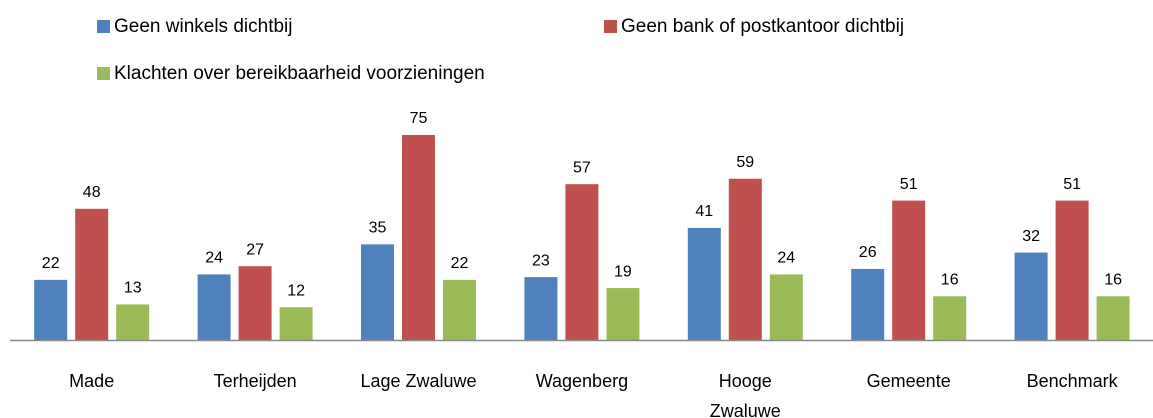 The width and height of the screenshot is (1153, 418). Describe the element at coordinates (255, 381) in the screenshot. I see `x-tick-label: Terheijden` at that location.